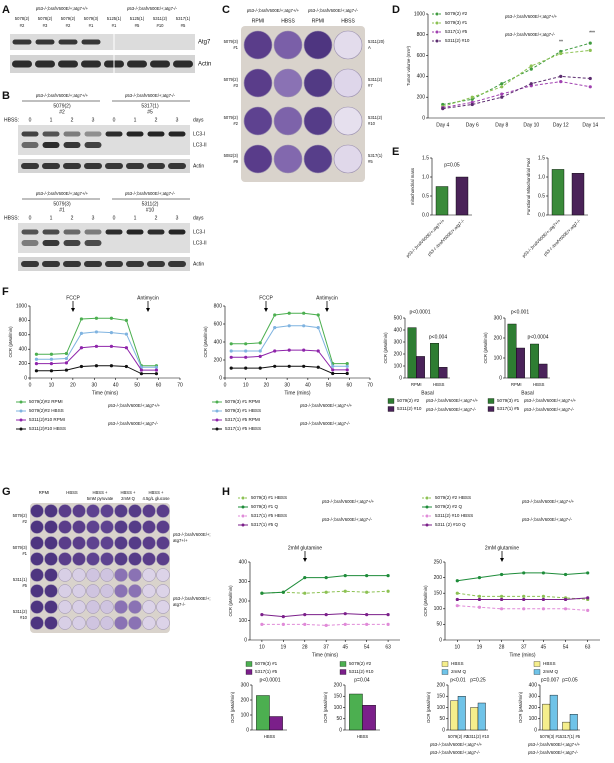 The height and width of the screenshot is (763, 614). What do you see at coordinates (235, 47) in the screenshot?
I see `row-label: #1` at bounding box center [235, 47].